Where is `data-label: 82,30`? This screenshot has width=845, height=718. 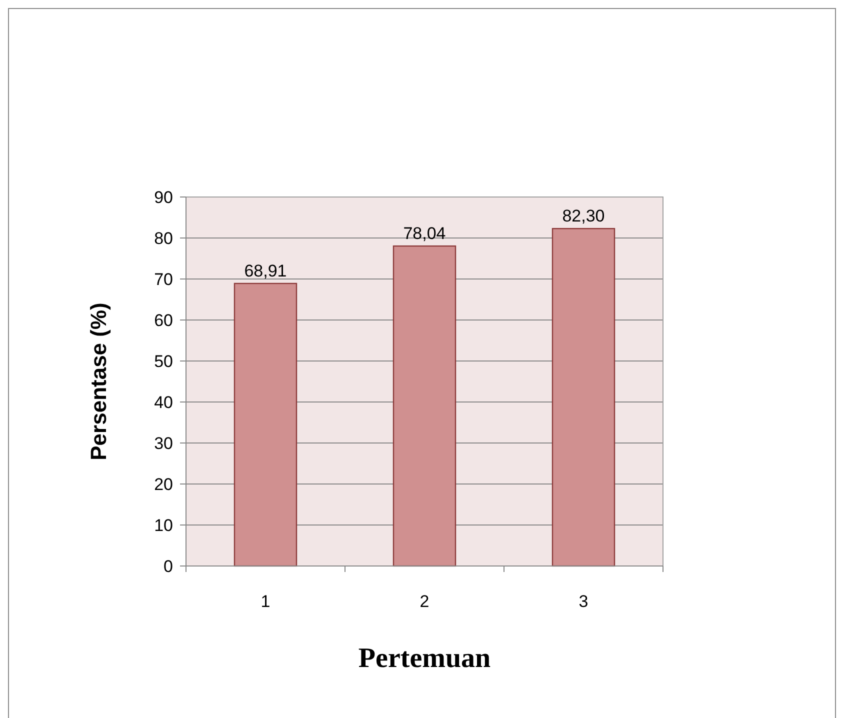
data-label: 82,30 is located at coordinates (583, 216).